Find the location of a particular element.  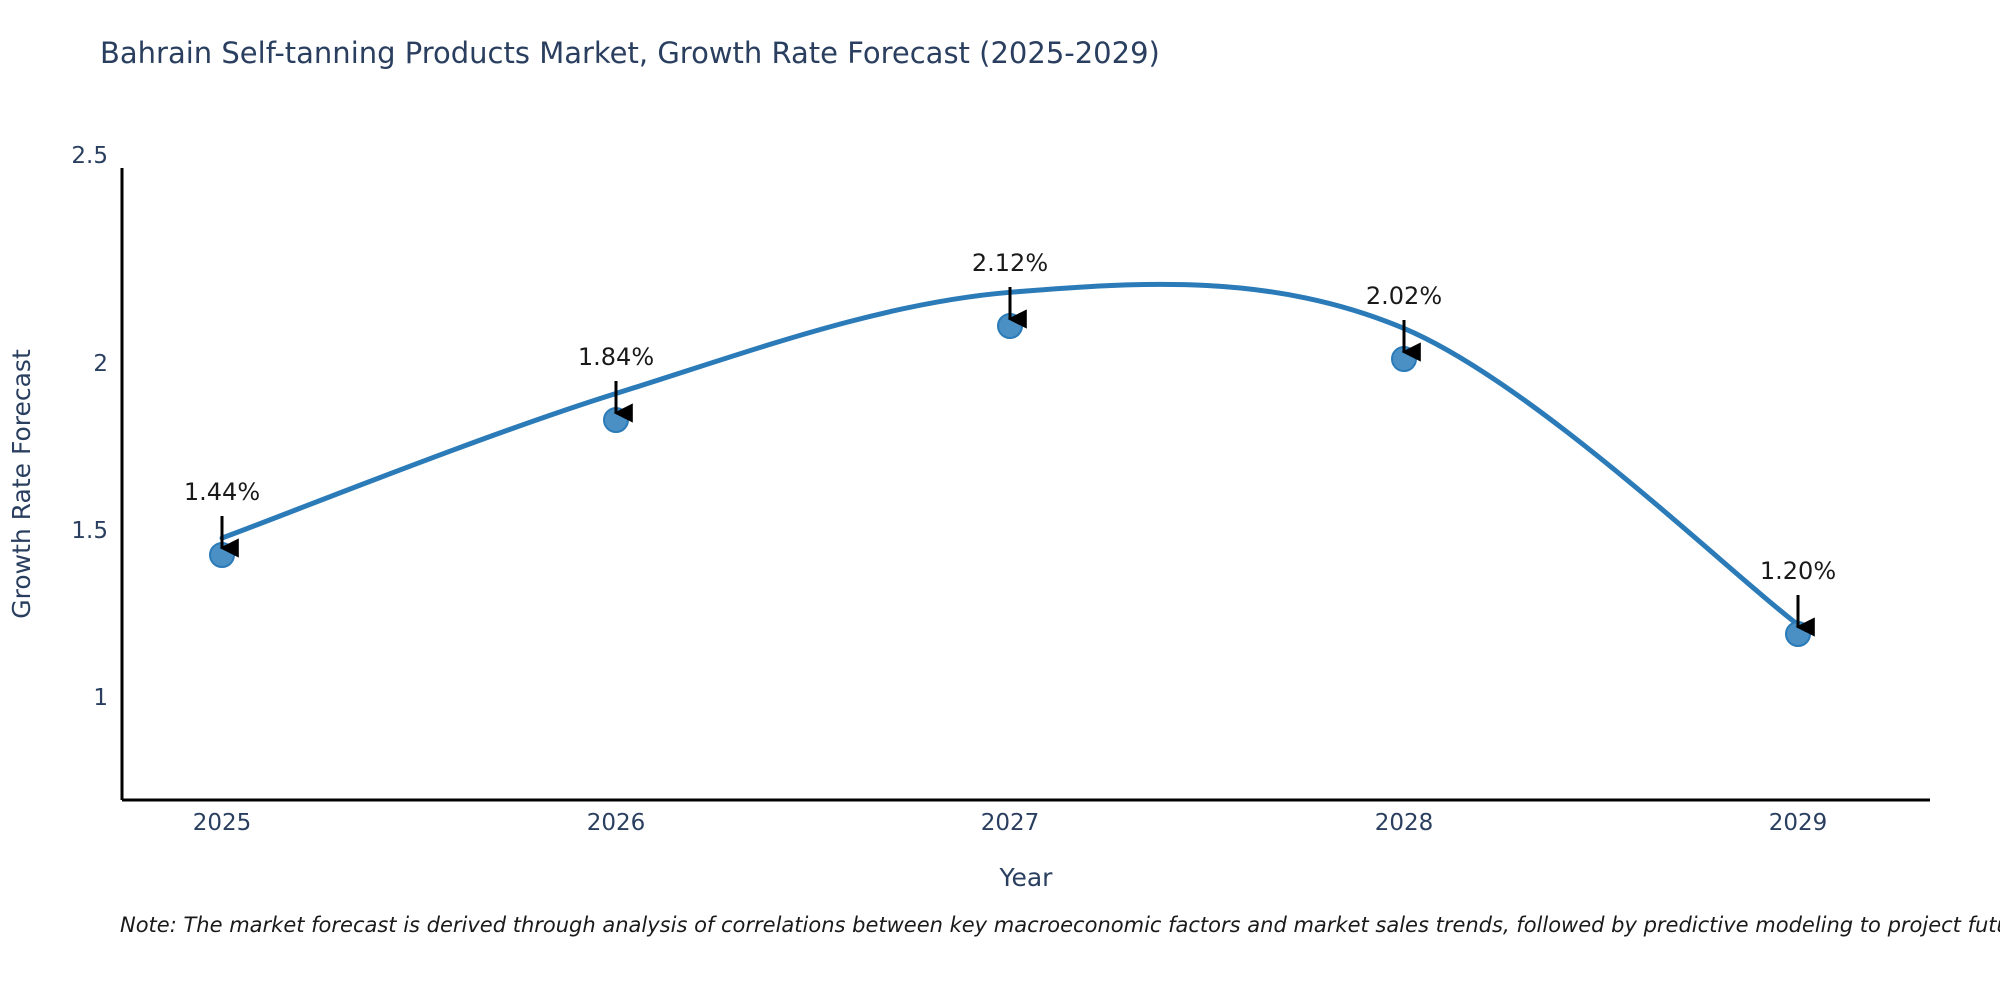

data-point-label-2: 2.12% is located at coordinates (1010, 263).